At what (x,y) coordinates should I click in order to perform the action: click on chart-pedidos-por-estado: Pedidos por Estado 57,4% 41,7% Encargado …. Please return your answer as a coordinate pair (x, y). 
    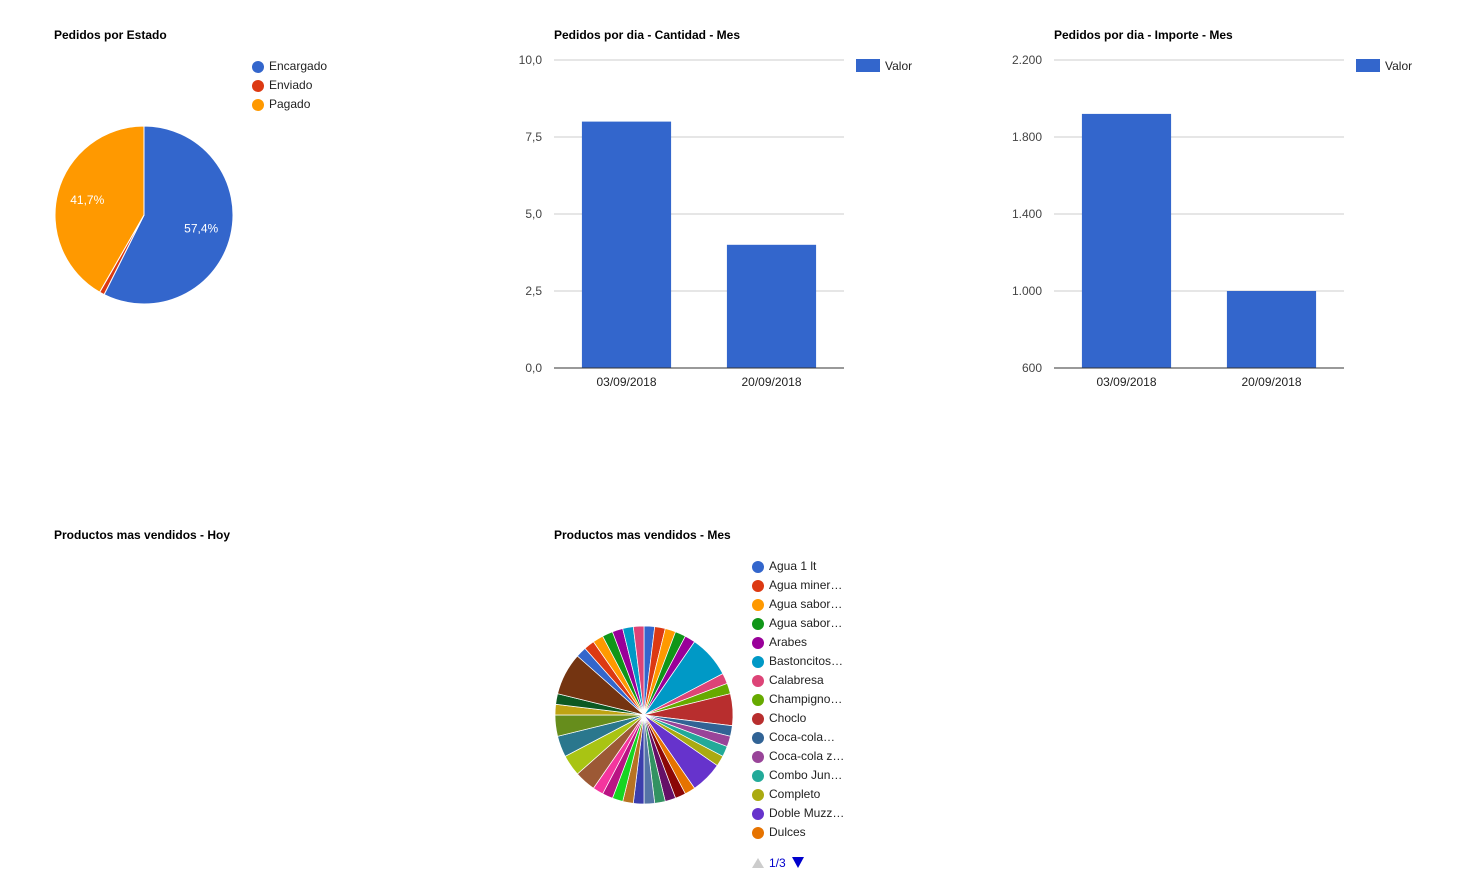
    Looking at the image, I should click on (264, 178).